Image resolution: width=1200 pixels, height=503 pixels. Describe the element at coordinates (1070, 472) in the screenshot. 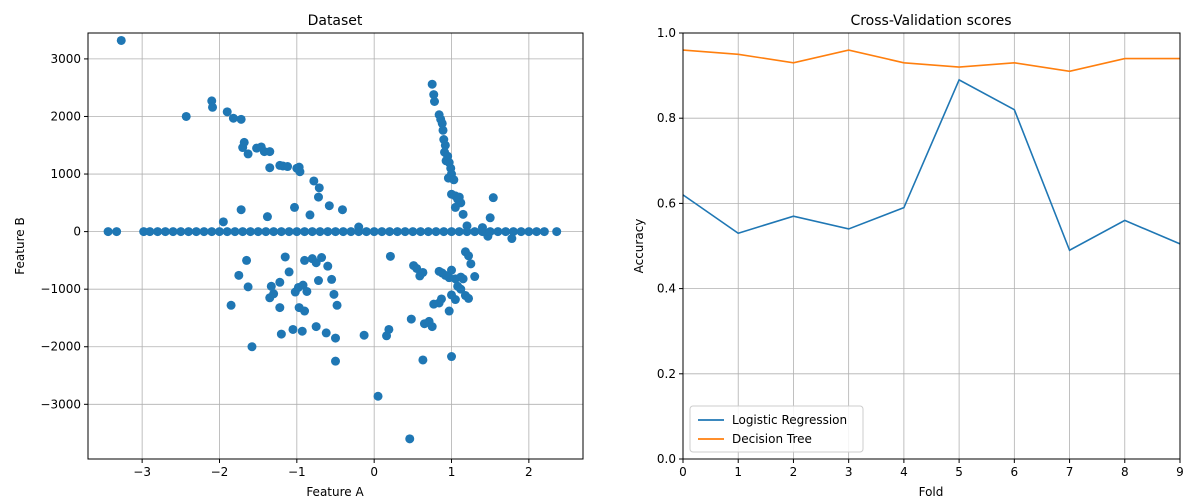

I see `cv-x-tick-label: 7` at that location.